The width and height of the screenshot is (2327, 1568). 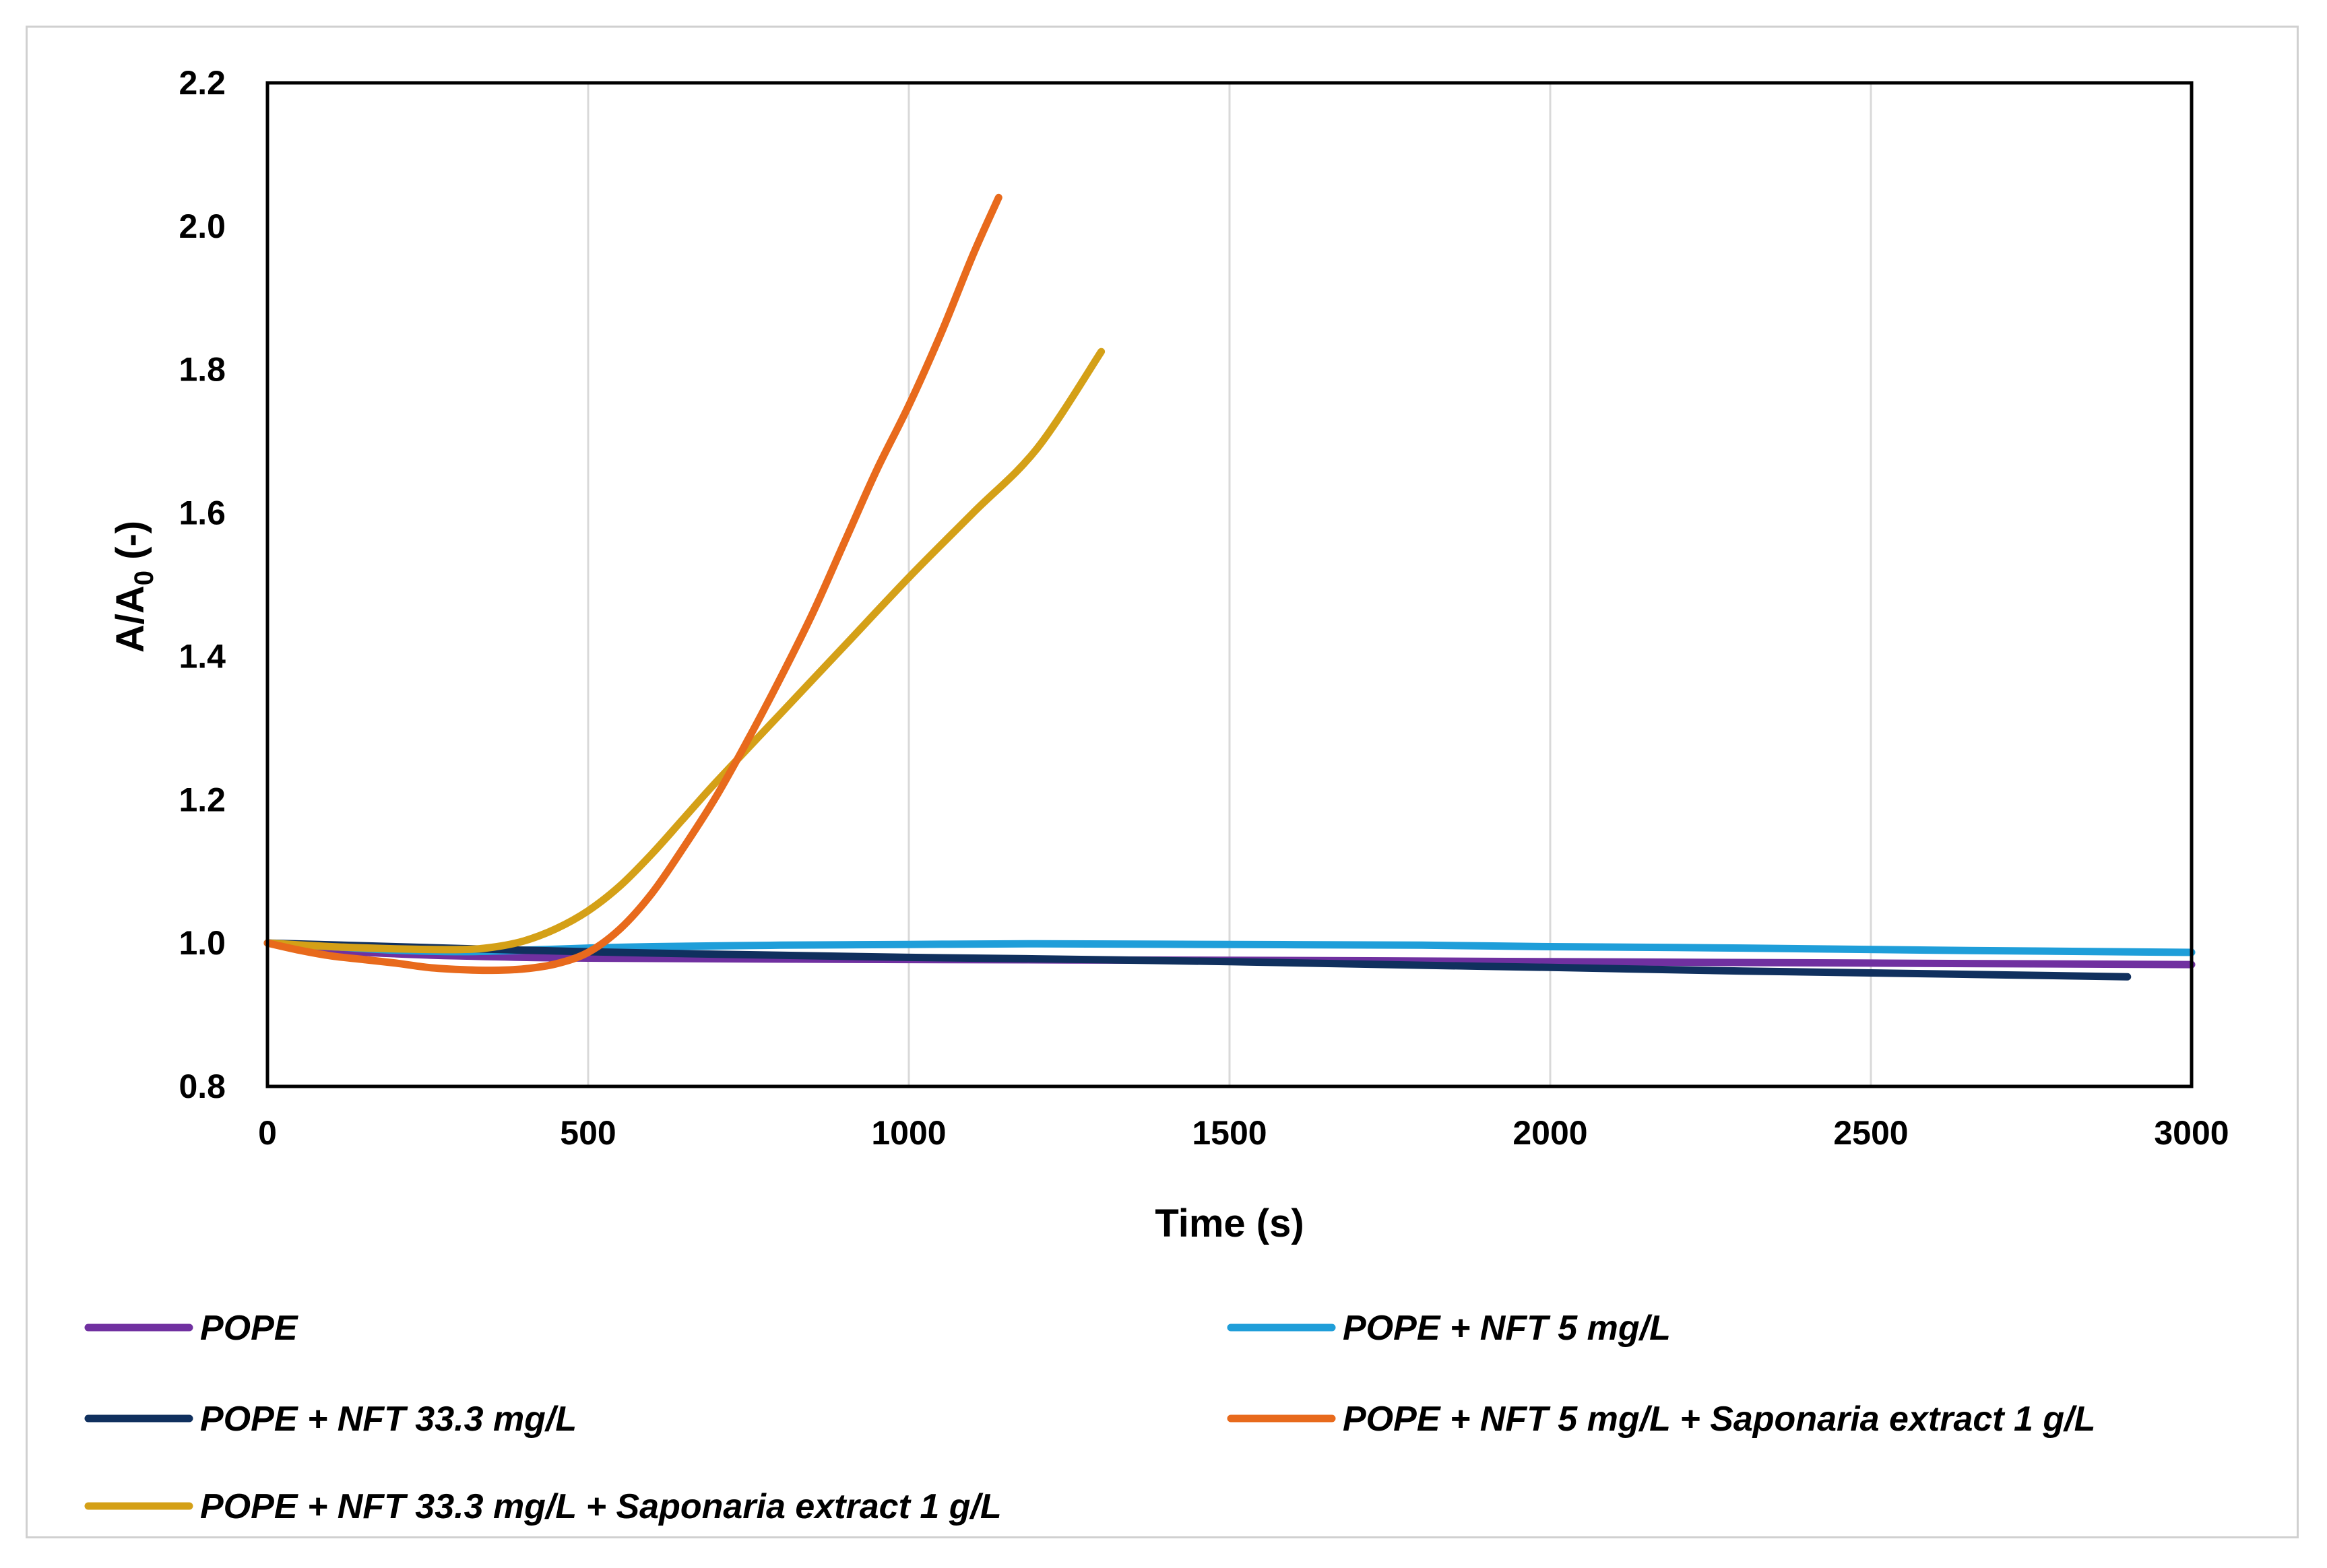 I want to click on x-tick-label: 0, so click(x=267, y=1133).